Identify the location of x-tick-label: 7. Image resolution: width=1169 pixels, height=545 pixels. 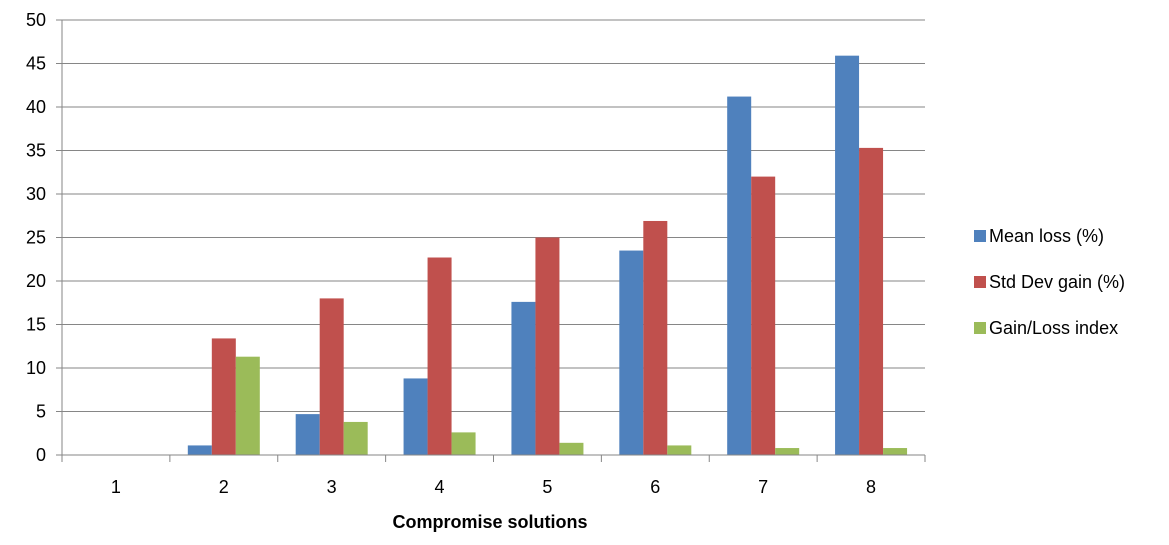
(763, 487).